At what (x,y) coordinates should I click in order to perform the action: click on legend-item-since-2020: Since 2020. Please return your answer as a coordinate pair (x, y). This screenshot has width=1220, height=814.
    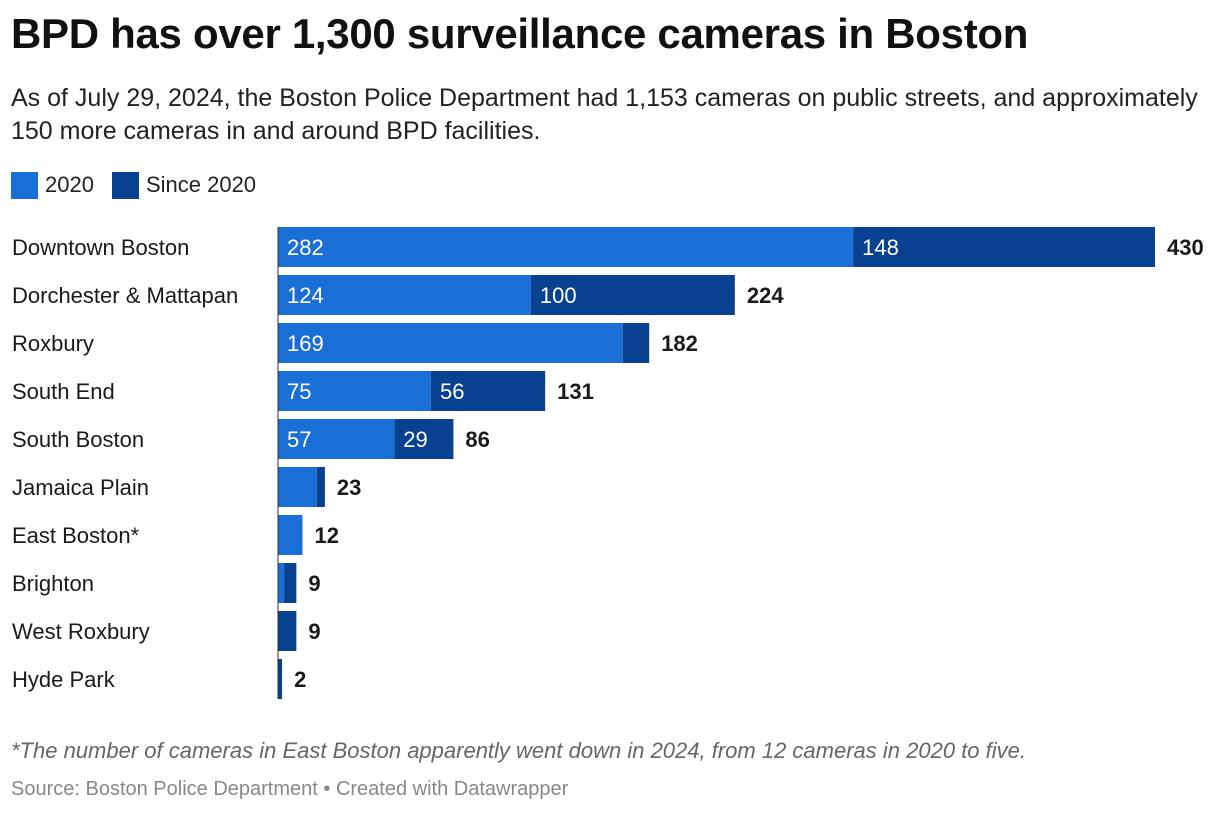
    Looking at the image, I should click on (184, 185).